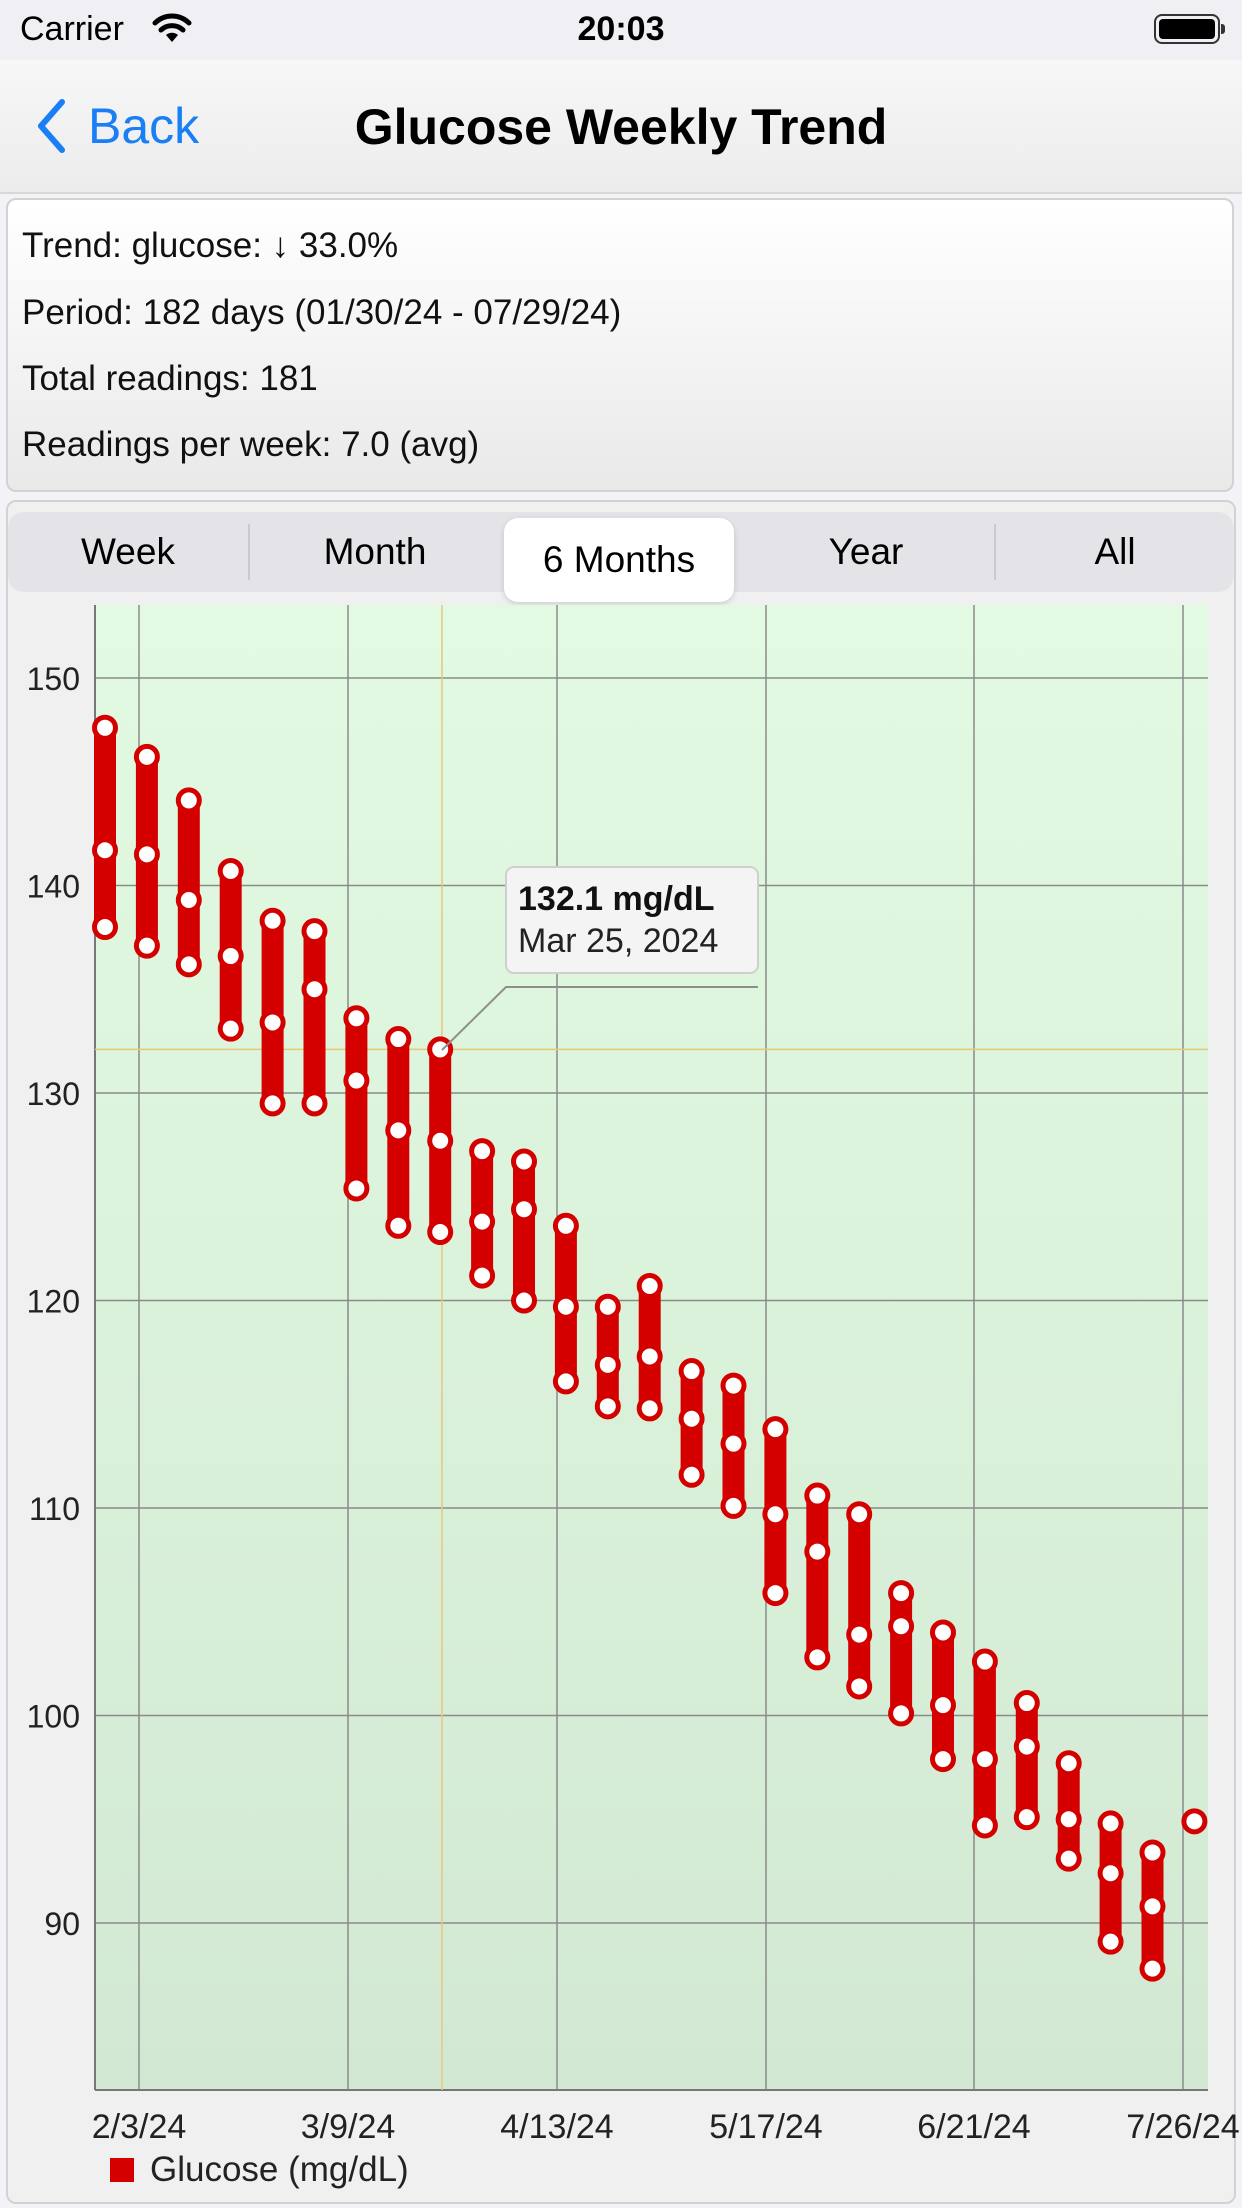 The width and height of the screenshot is (1242, 2208). What do you see at coordinates (375, 551) in the screenshot?
I see `segment-month: Month` at bounding box center [375, 551].